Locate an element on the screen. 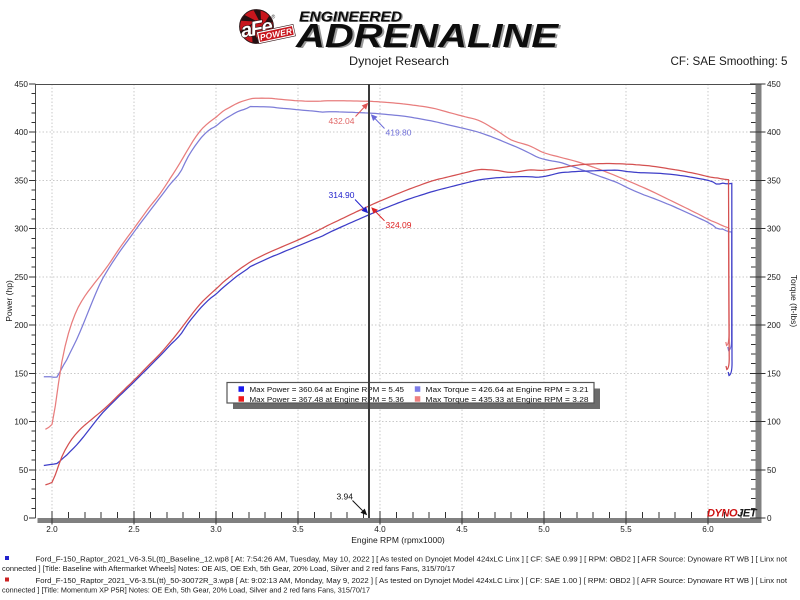 The width and height of the screenshot is (800, 600). svg-text: 419.80 is located at coordinates (399, 133).